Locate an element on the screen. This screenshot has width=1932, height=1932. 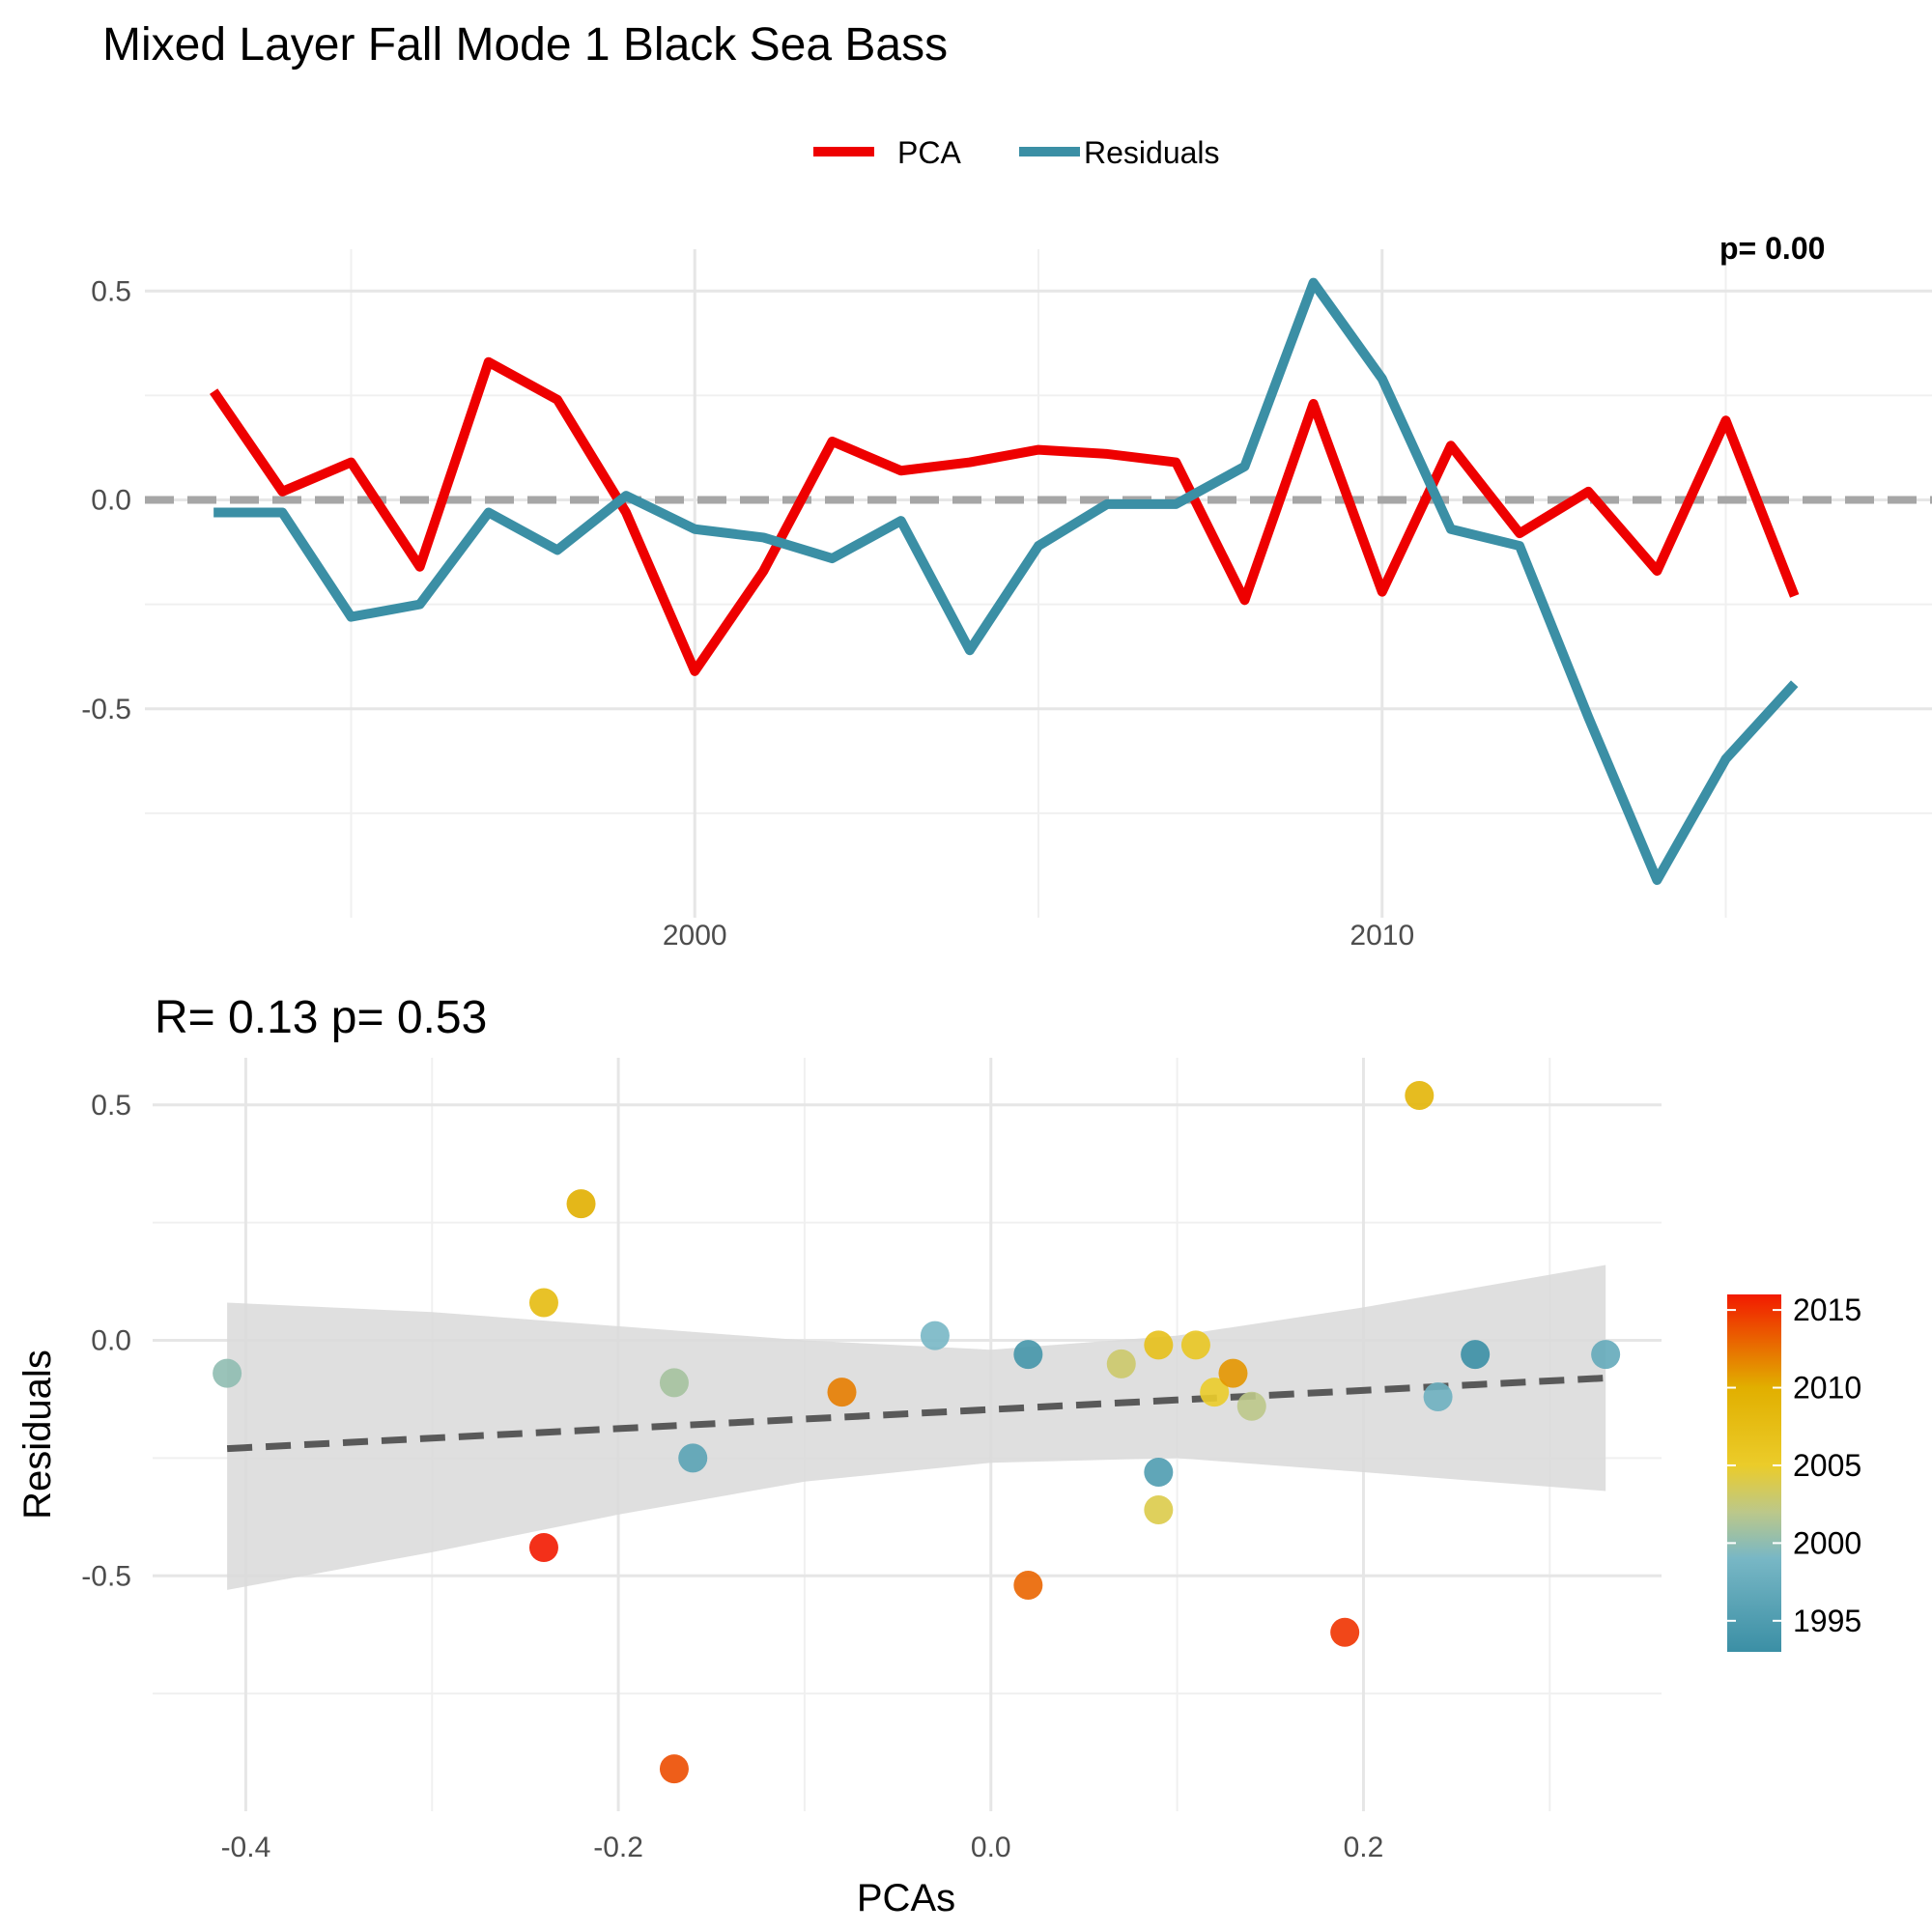
series-line-pca is located at coordinates (1005, 516).